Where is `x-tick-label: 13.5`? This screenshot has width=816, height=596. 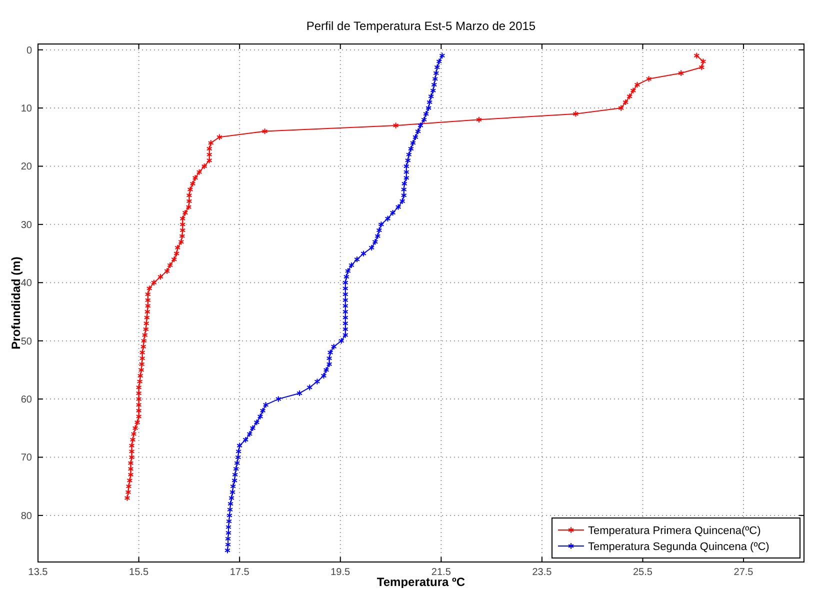 x-tick-label: 13.5 is located at coordinates (38, 572).